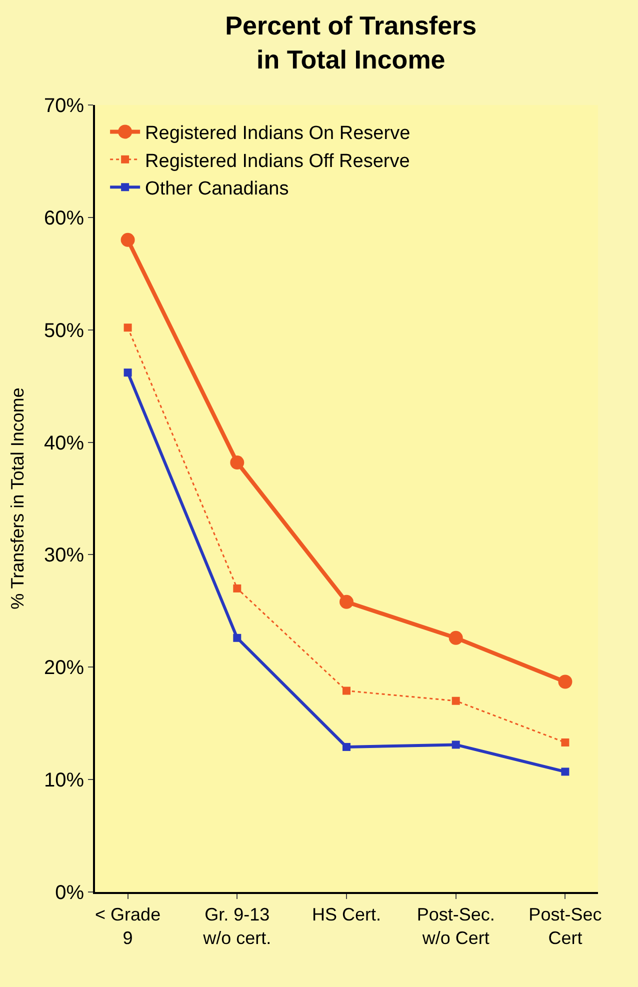 The height and width of the screenshot is (987, 638). Describe the element at coordinates (347, 914) in the screenshot. I see `x-tick-label: HS Cert.` at that location.